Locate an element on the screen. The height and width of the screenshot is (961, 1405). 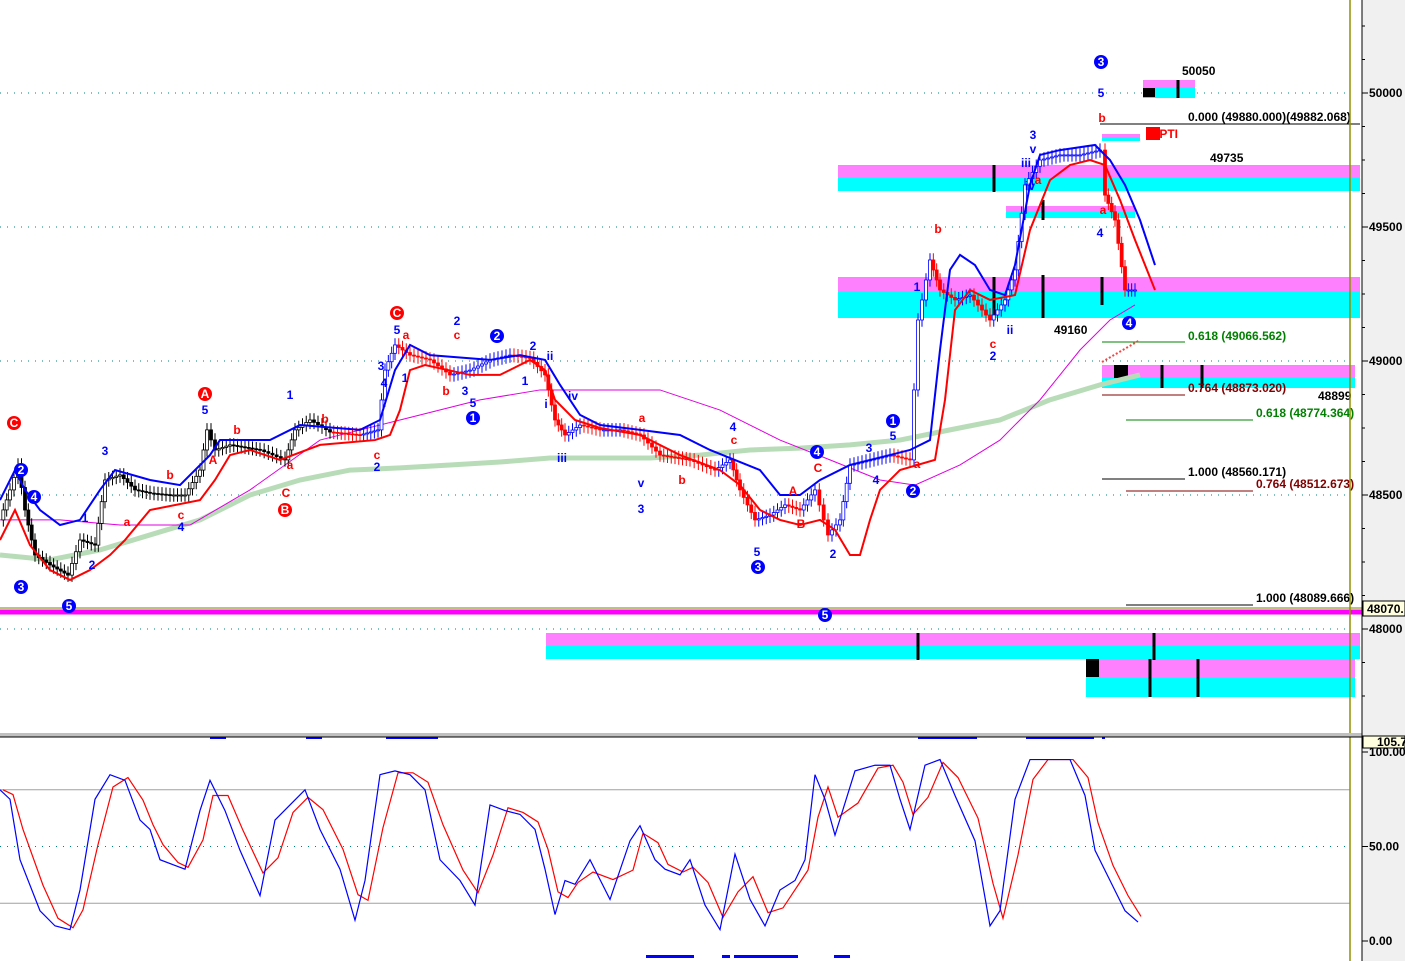
panel-divider is located at coordinates (681, 735).